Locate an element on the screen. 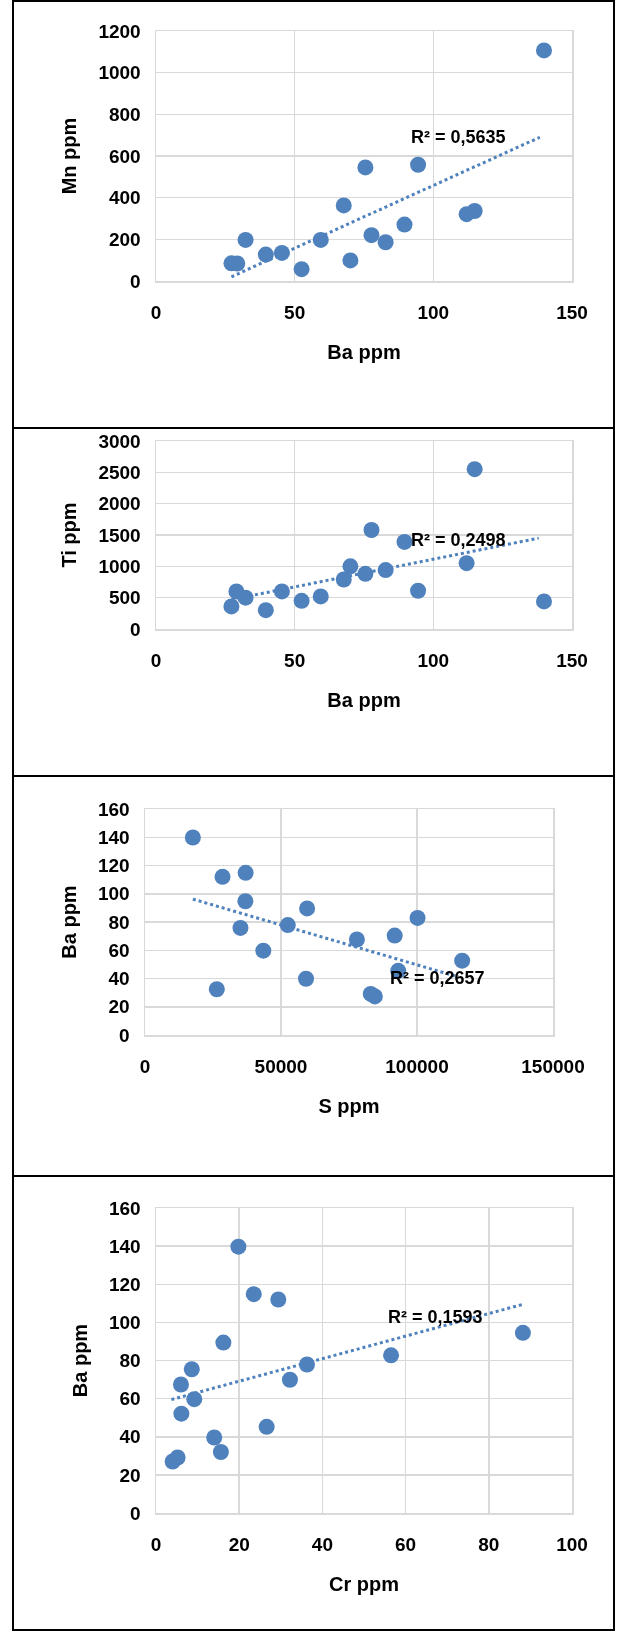 This screenshot has width=624, height=1631. x-tick-label: 100000 is located at coordinates (417, 1067).